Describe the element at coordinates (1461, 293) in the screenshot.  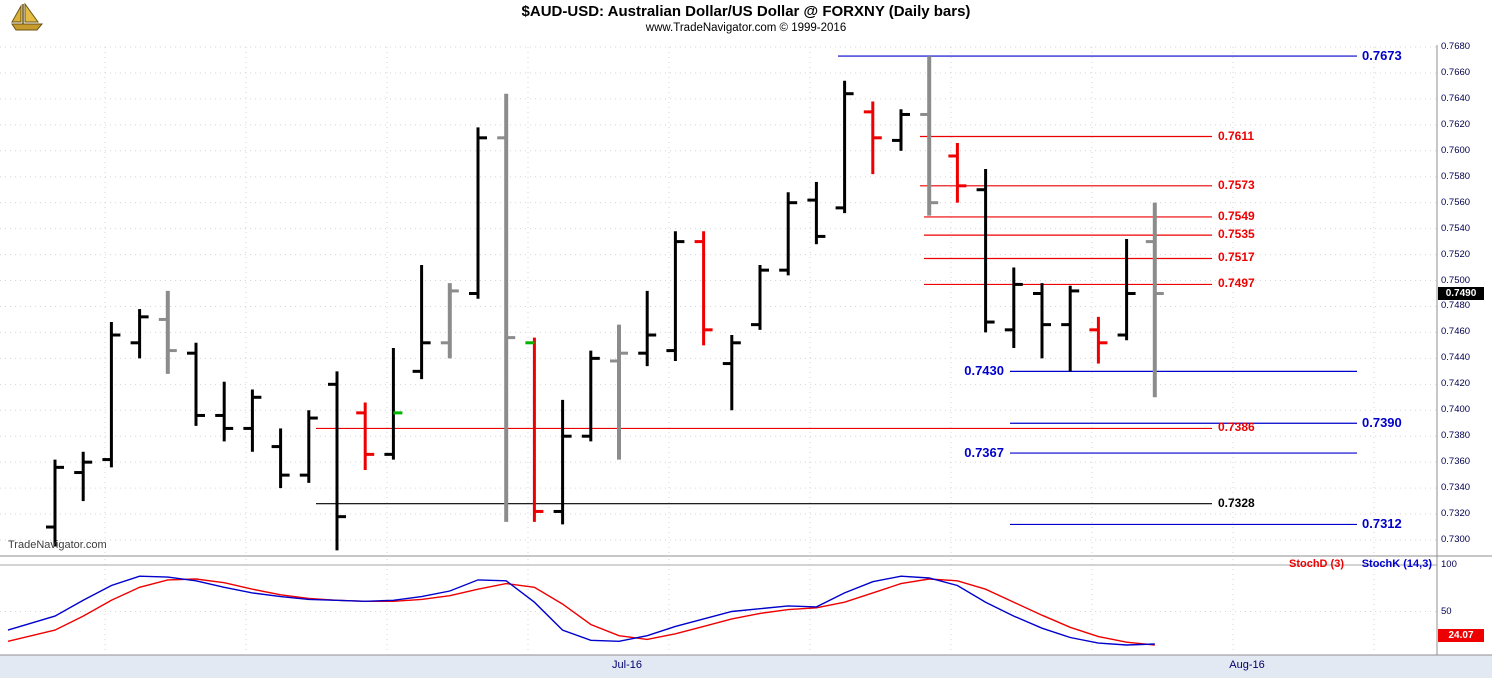
I see `last-price-badge: 0.7490` at that location.